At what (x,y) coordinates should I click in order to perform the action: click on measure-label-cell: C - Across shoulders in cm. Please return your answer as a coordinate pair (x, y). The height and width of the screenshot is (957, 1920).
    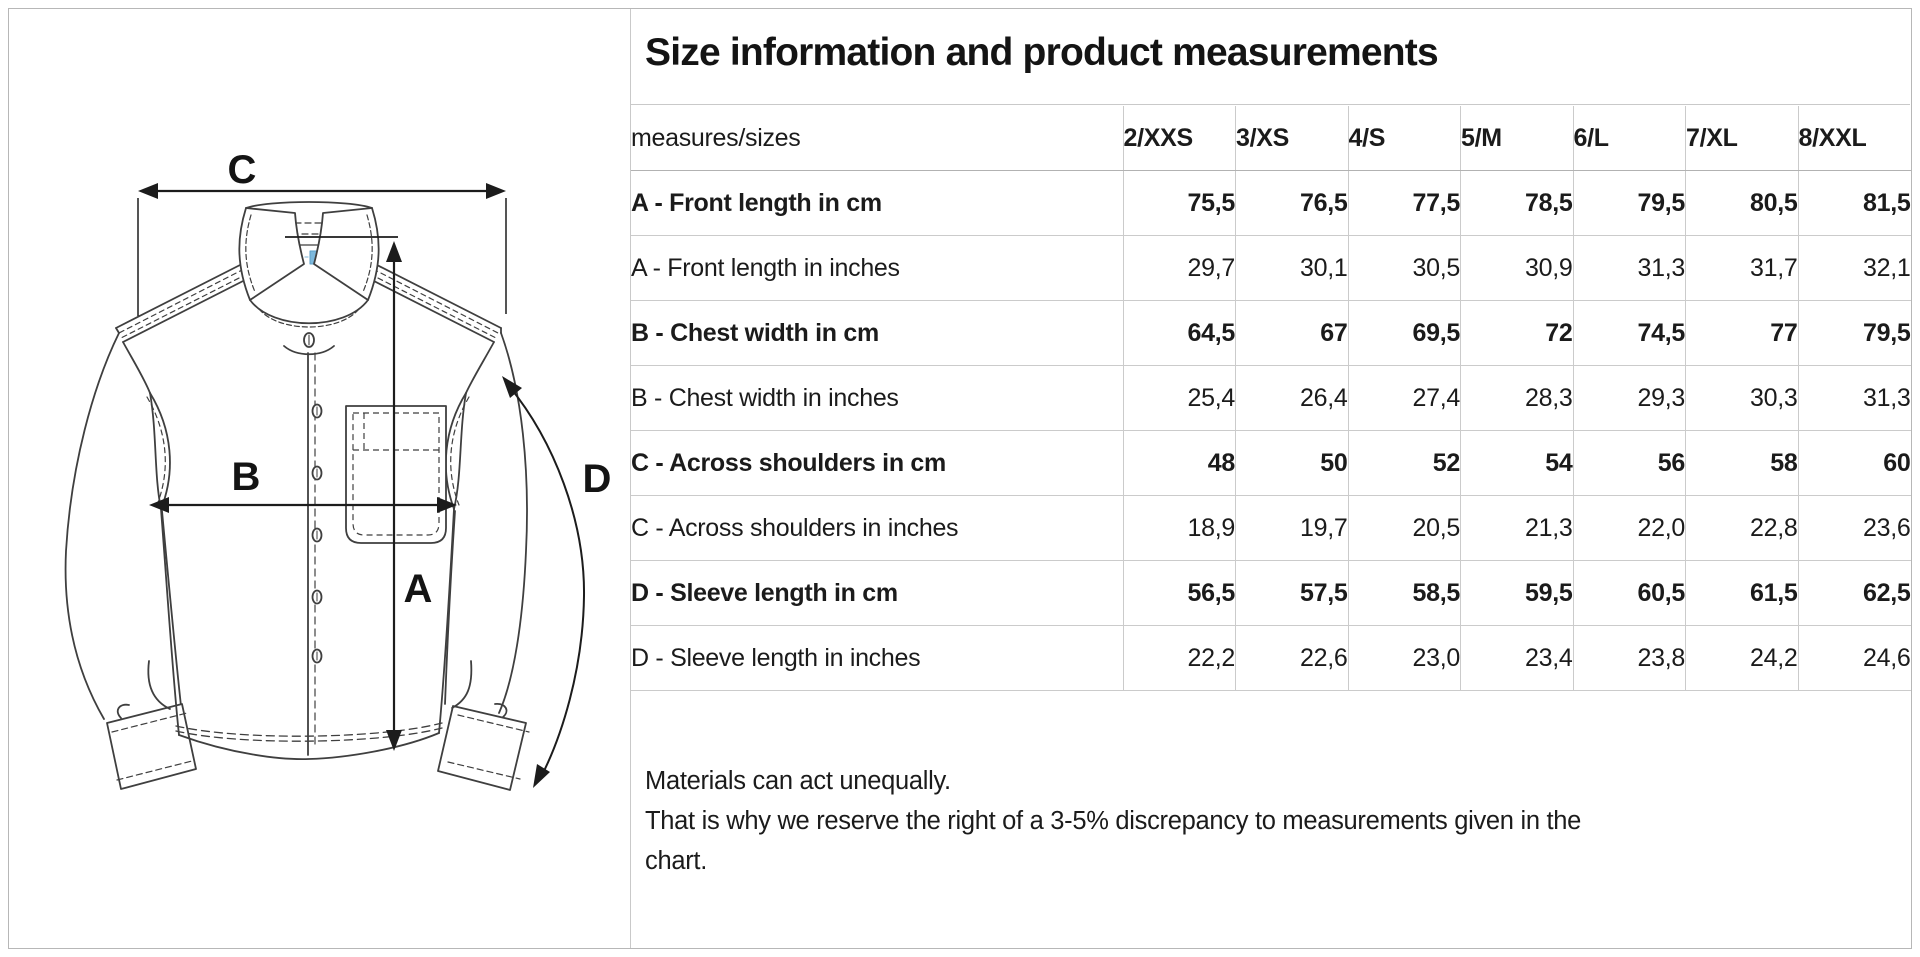
    Looking at the image, I should click on (877, 463).